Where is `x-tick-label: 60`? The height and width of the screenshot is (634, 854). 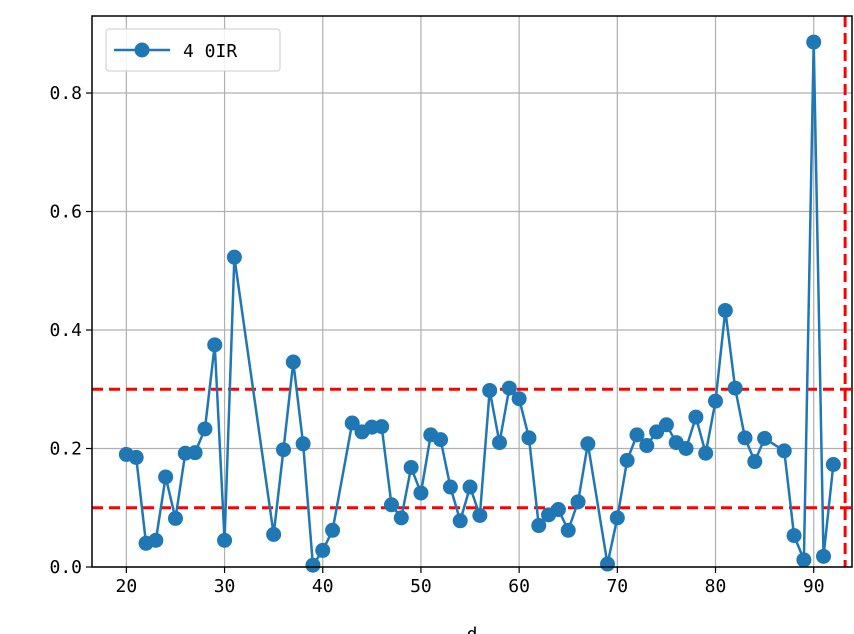 x-tick-label: 60 is located at coordinates (519, 586).